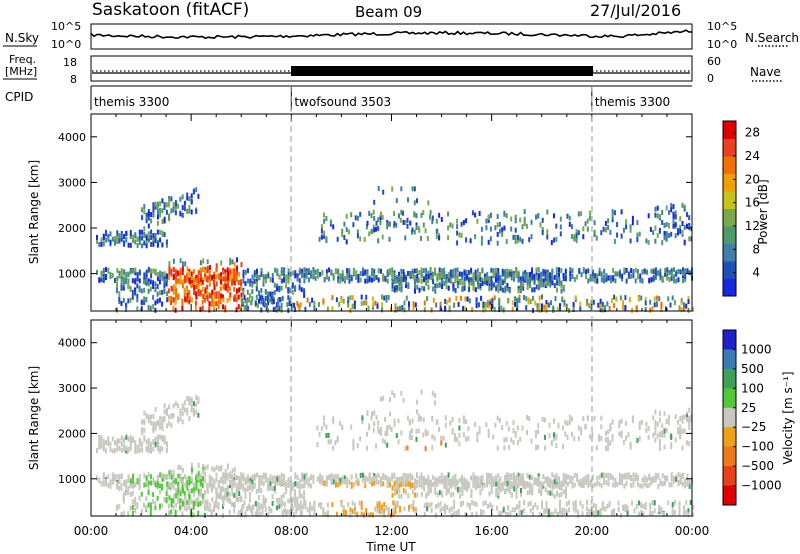 This screenshot has height=554, width=800. What do you see at coordinates (170, 10) in the screenshot?
I see `radar-title: Saskatoon (fitACF)` at bounding box center [170, 10].